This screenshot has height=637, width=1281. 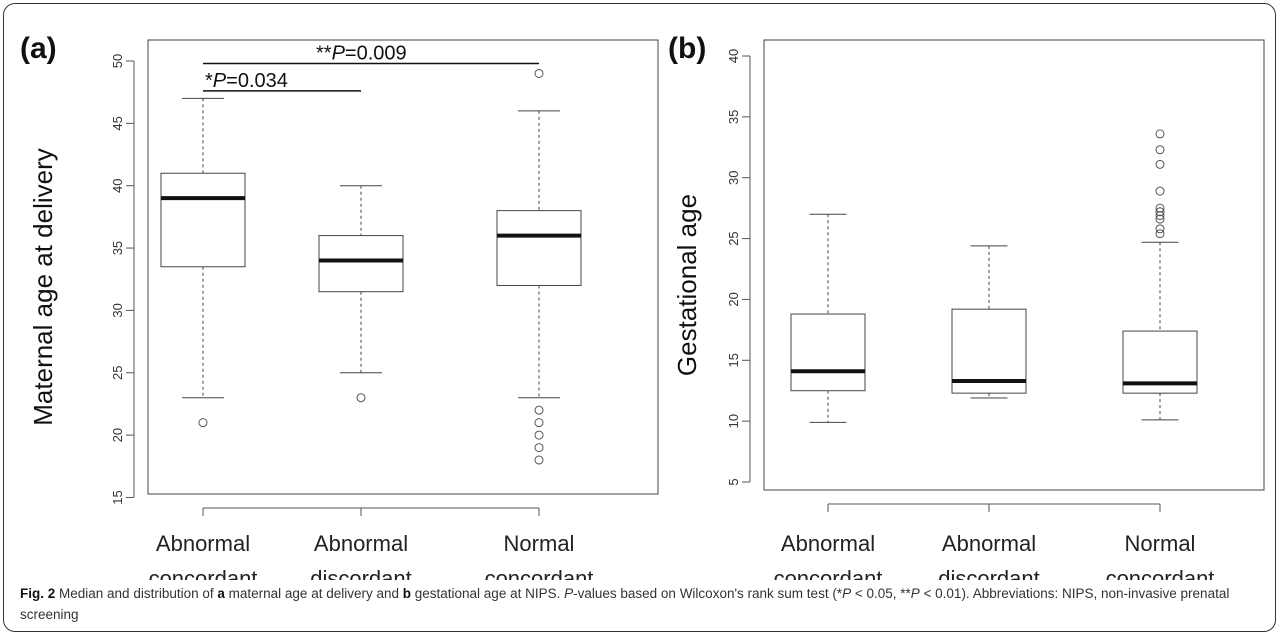 What do you see at coordinates (246, 81) in the screenshot?
I see `significance-label: *P=0.034` at bounding box center [246, 81].